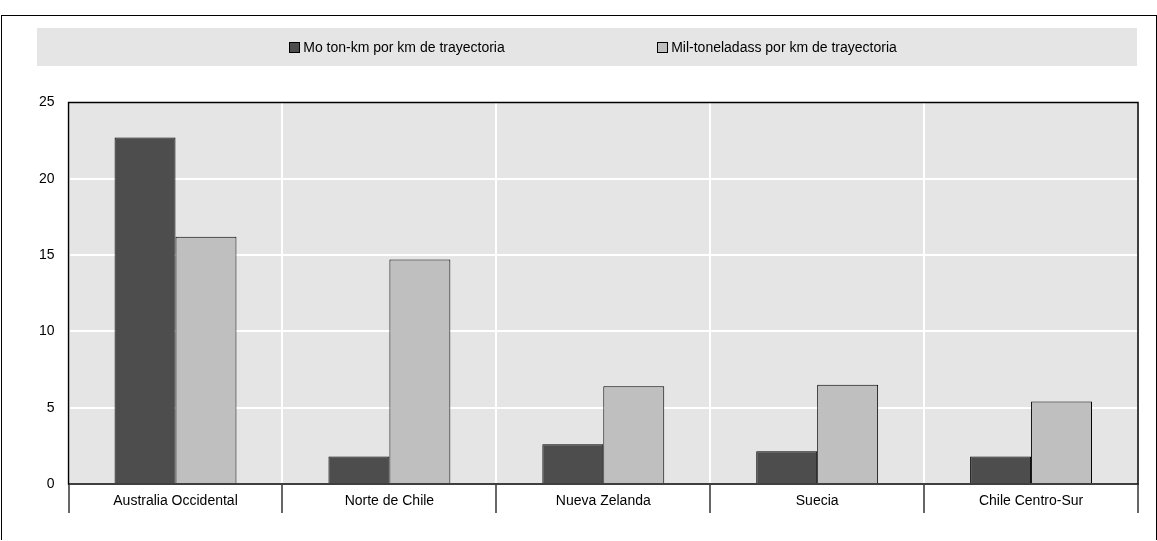  I want to click on y-tick-label: 10, so click(46, 330).